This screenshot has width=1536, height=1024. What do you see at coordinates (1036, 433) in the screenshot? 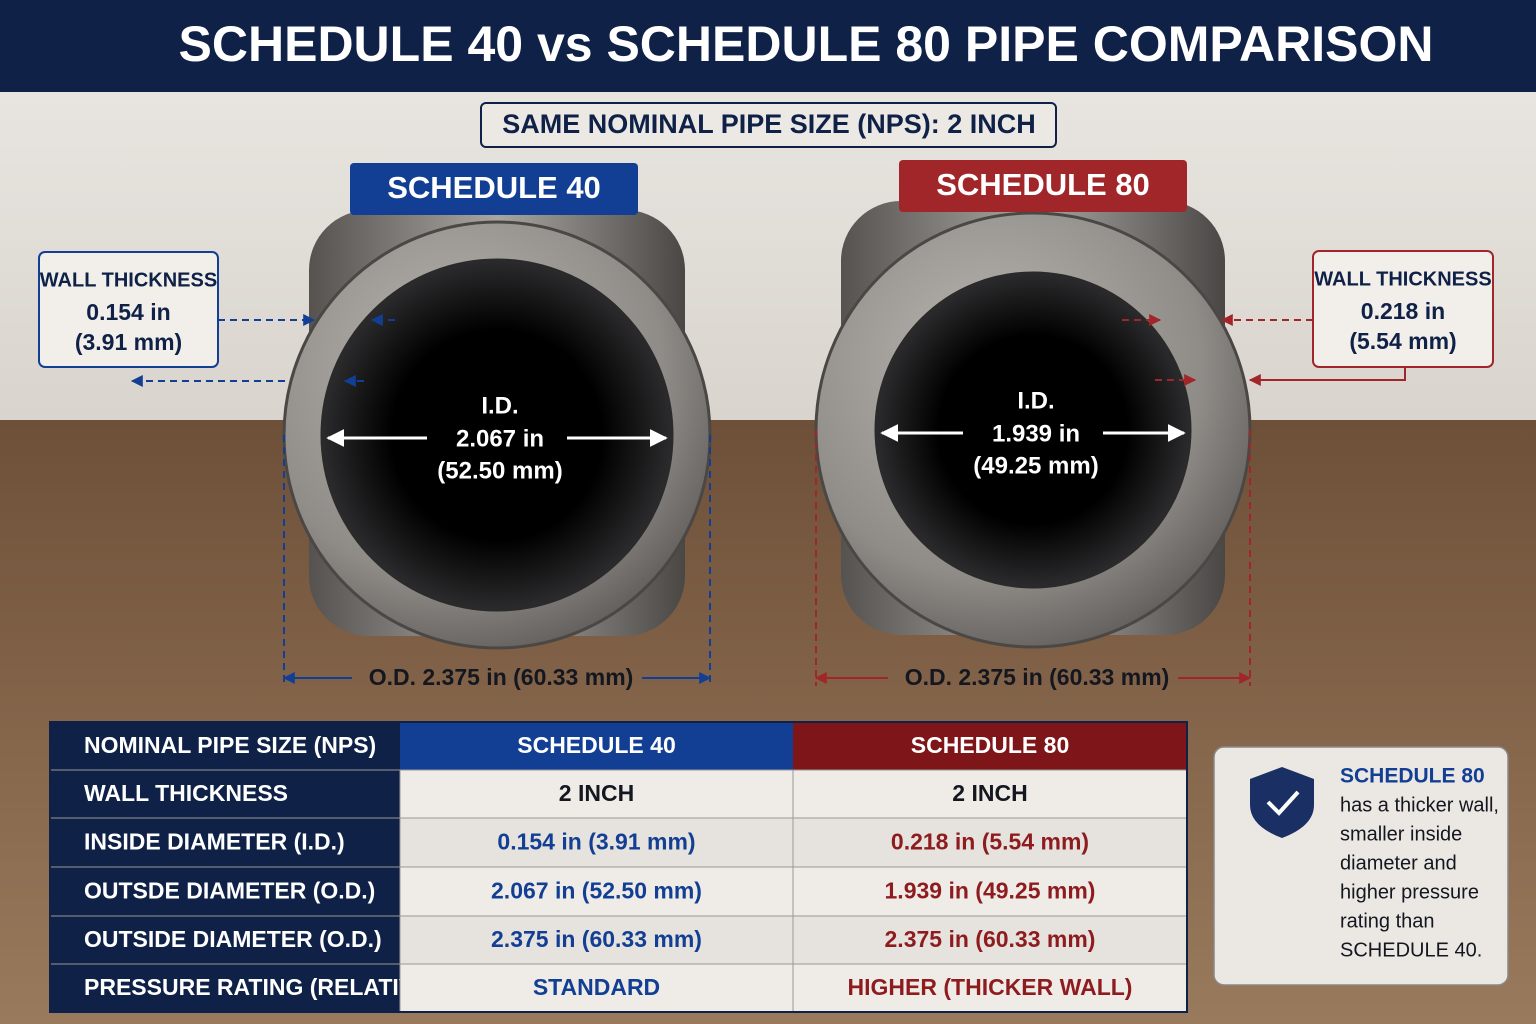
I see `id-inch: 1.939 in` at bounding box center [1036, 433].